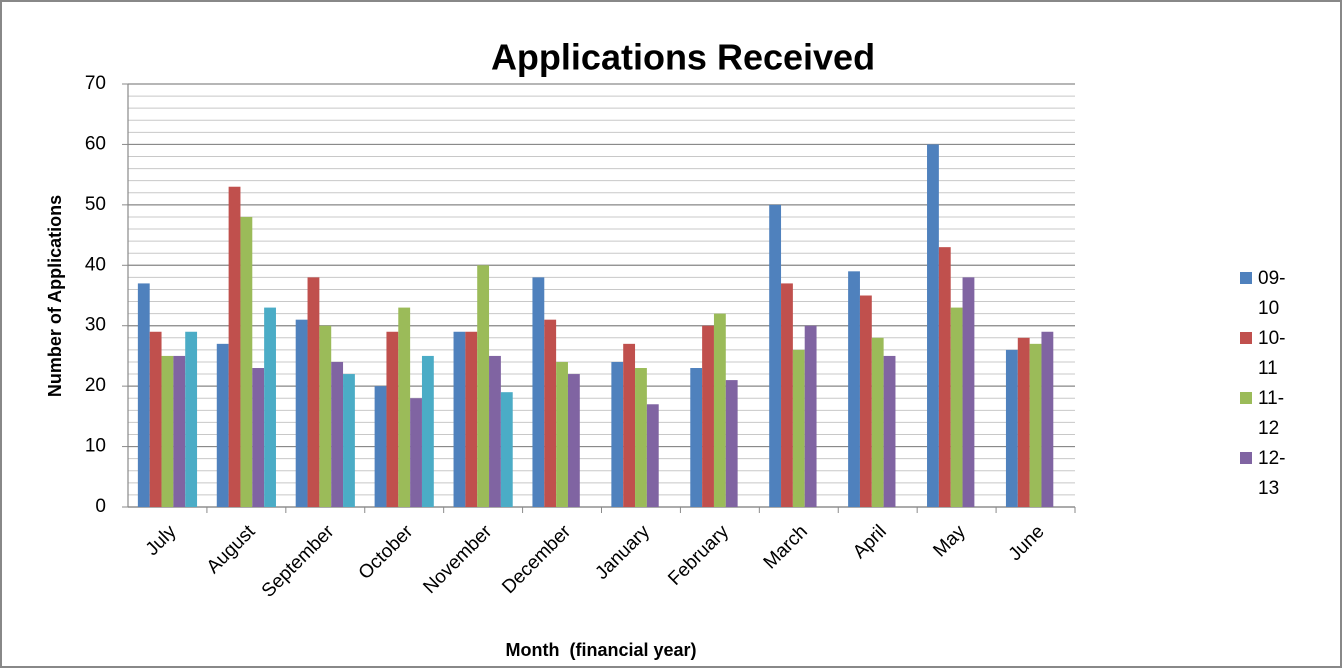 Image resolution: width=1342 pixels, height=668 pixels. What do you see at coordinates (100, 506) in the screenshot?
I see `y-tick-label: 0` at bounding box center [100, 506].